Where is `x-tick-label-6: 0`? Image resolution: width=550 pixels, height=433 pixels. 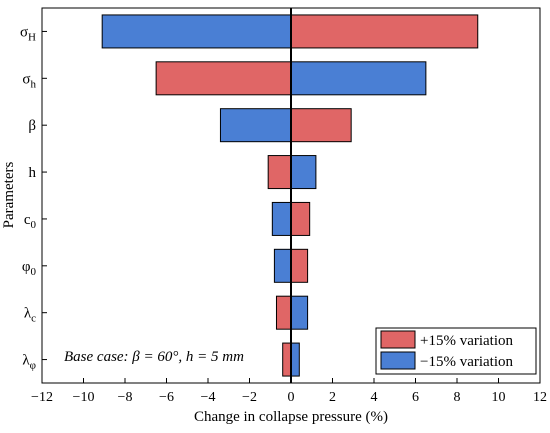
x-tick-label-6: 0 is located at coordinates (291, 397).